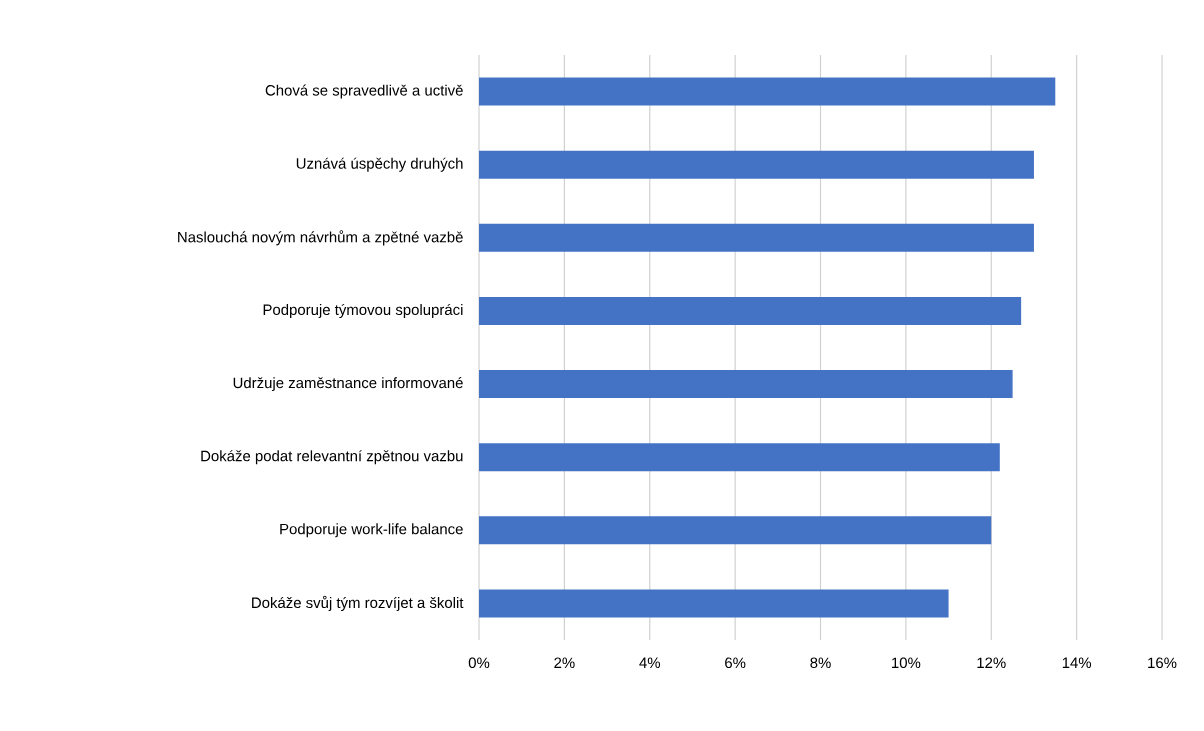 This screenshot has height=731, width=1204. What do you see at coordinates (332, 457) in the screenshot?
I see `y-tick-label: Dokáže podat relevantní zpětnou vazbu` at bounding box center [332, 457].